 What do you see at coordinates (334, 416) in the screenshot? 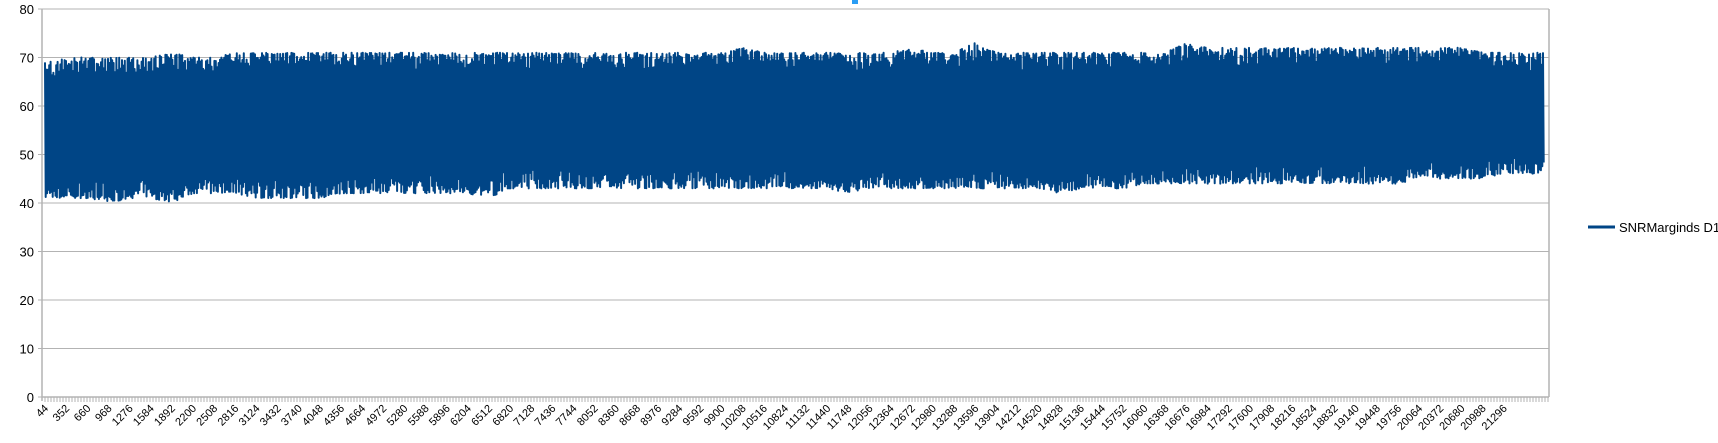
I see `x-tick-label: 4356` at bounding box center [334, 416].